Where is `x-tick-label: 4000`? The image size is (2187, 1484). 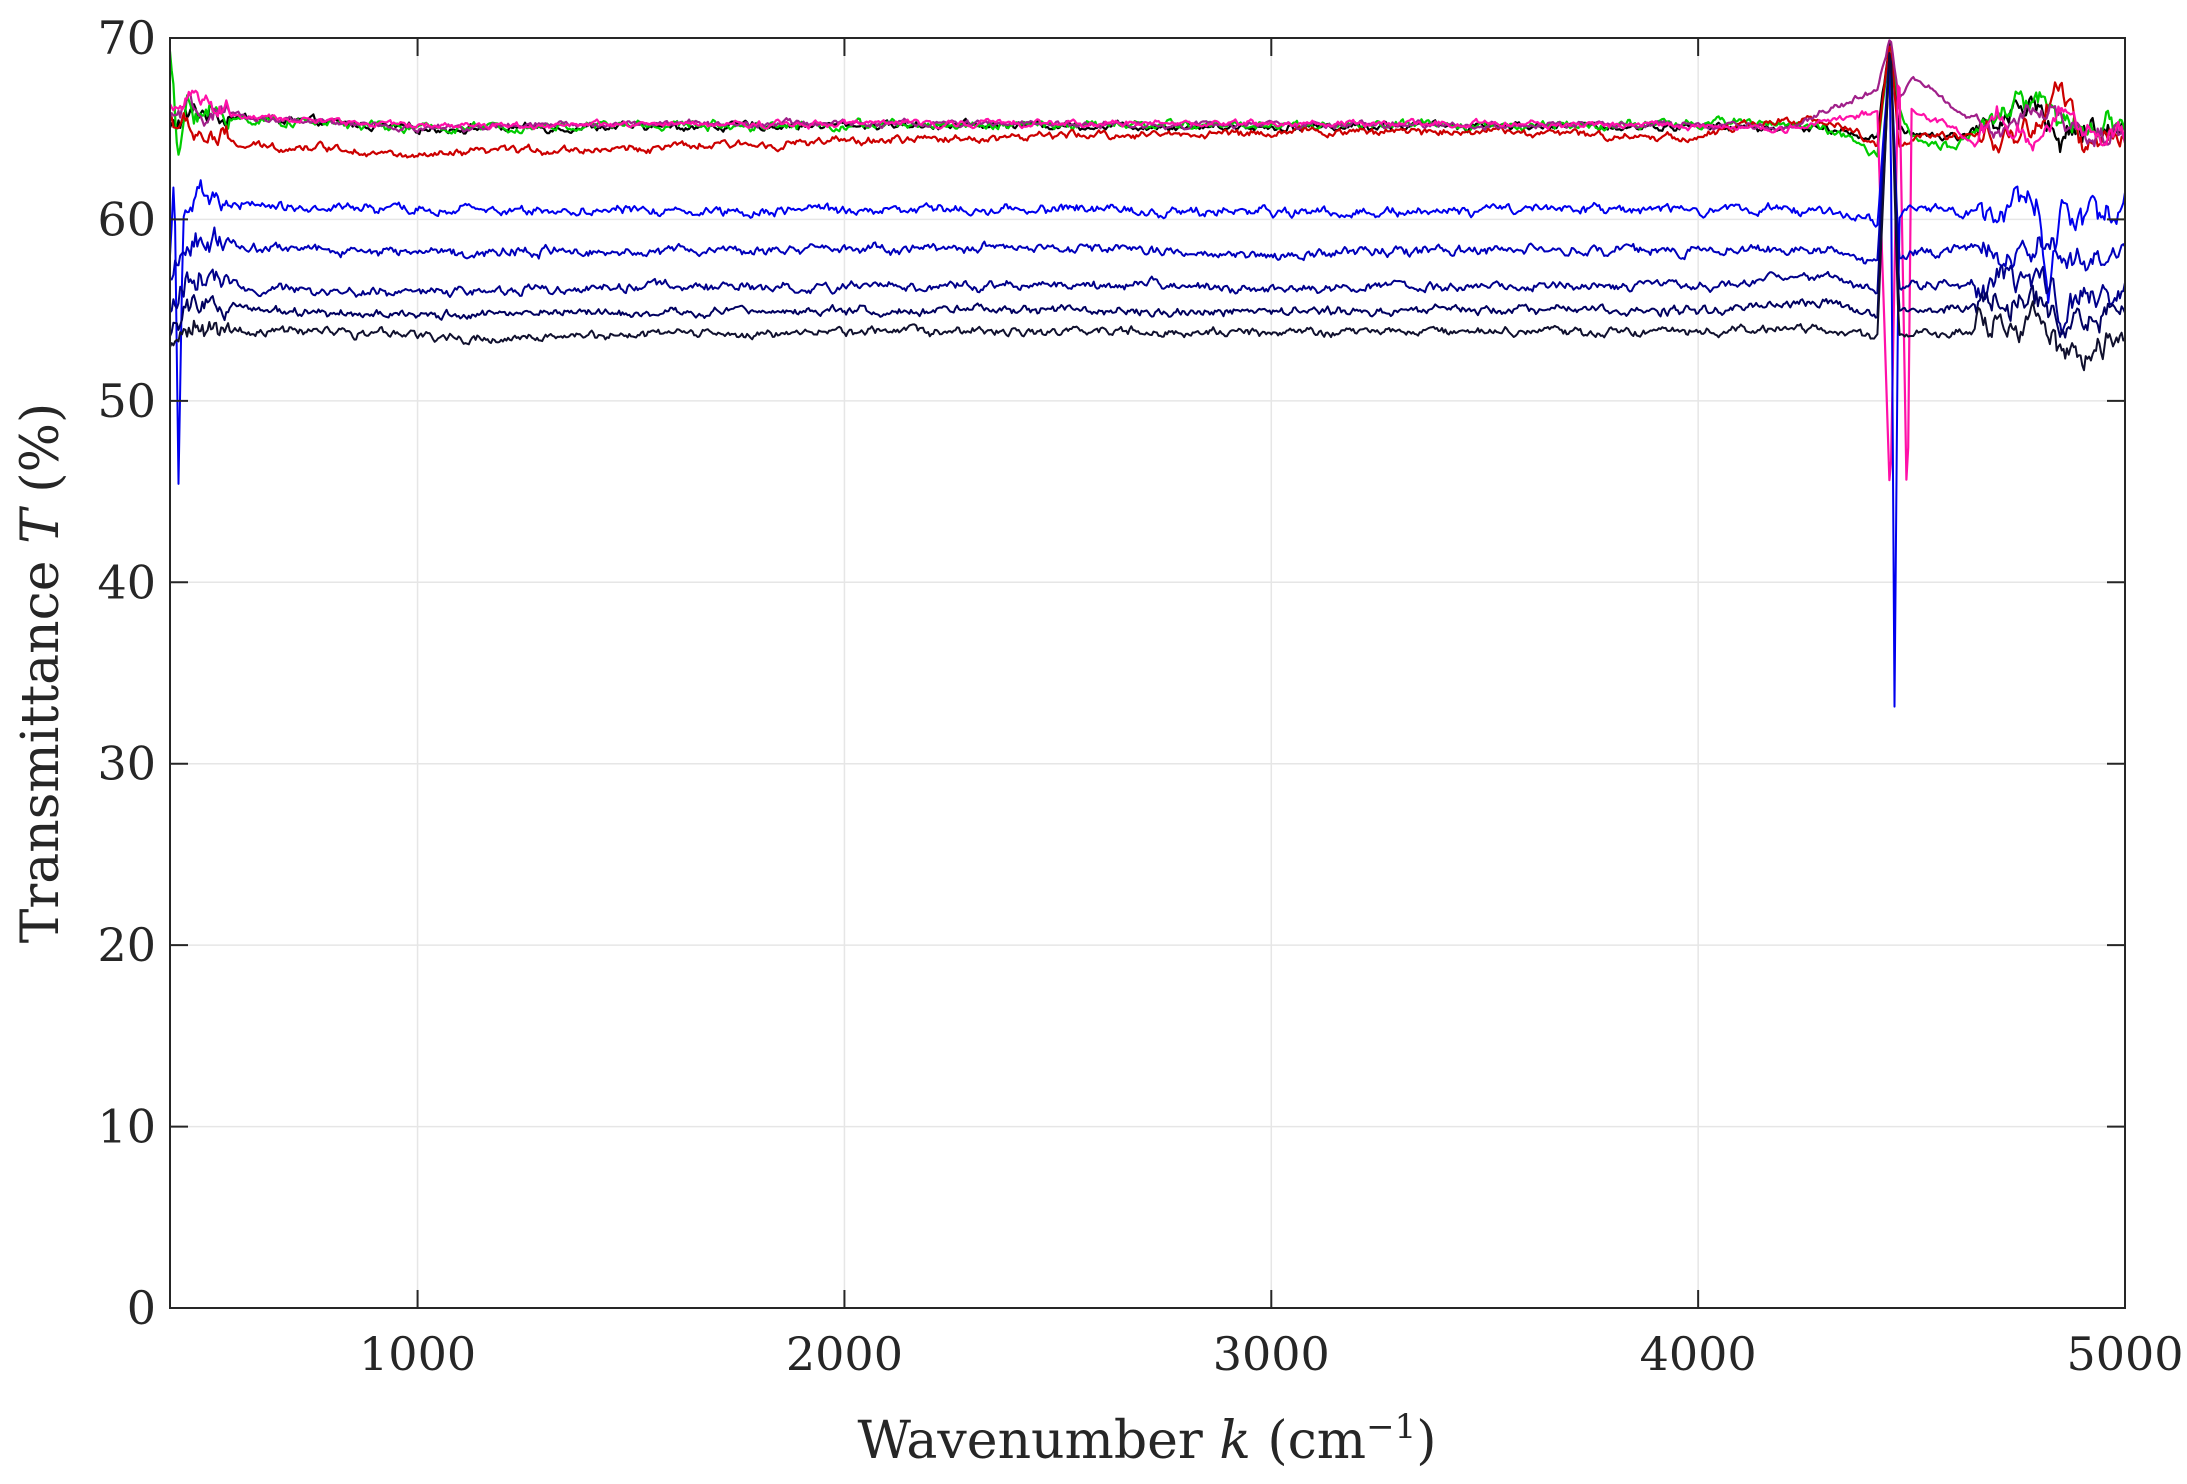 x-tick-label: 4000 is located at coordinates (1698, 1354).